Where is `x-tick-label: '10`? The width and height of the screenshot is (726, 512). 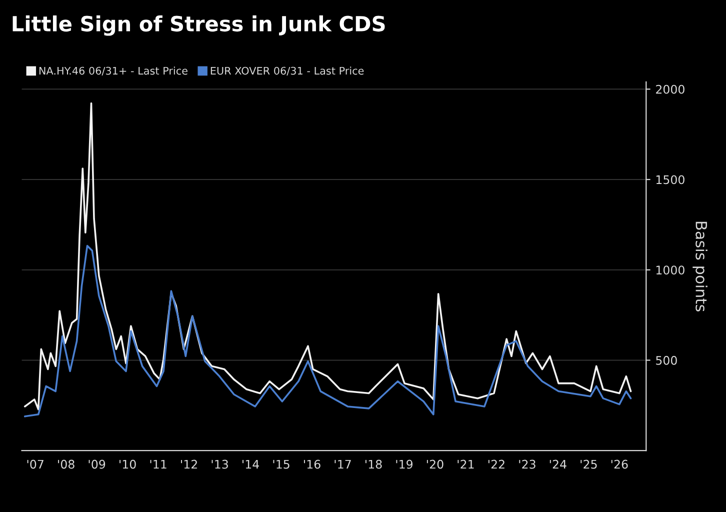
x-tick-label: '10 is located at coordinates (128, 464).